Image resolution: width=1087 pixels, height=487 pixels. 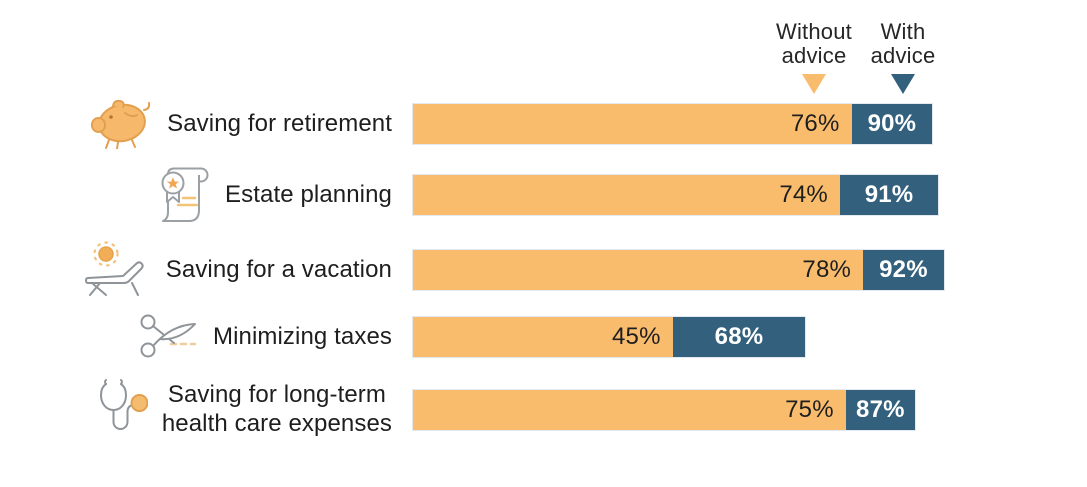 I want to click on with-advice-value-label: 87%, so click(x=880, y=409).